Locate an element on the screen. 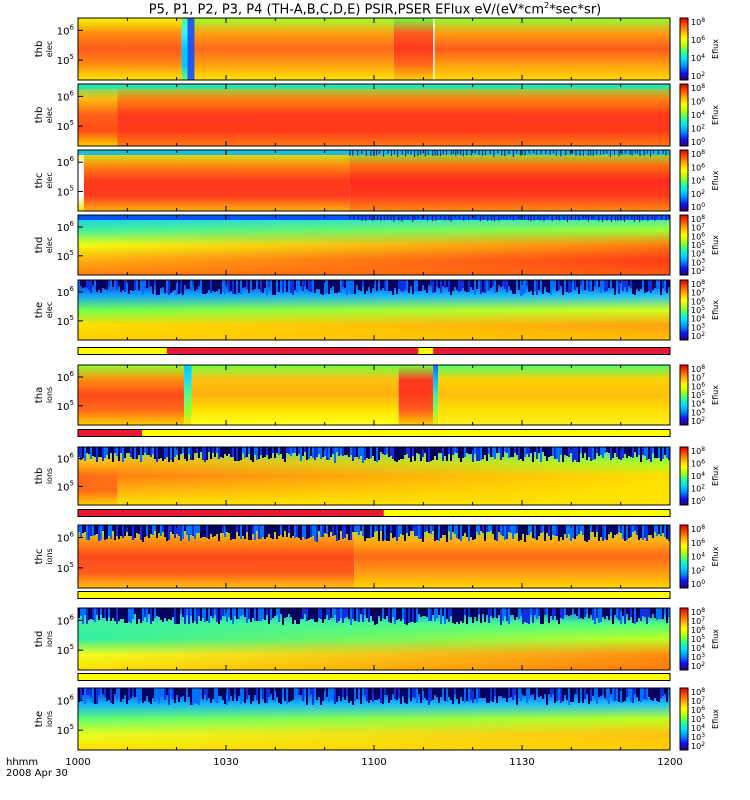 Image resolution: width=750 pixels, height=800 pixels. x-axis-label-hhmm: hhmm is located at coordinates (22, 762).